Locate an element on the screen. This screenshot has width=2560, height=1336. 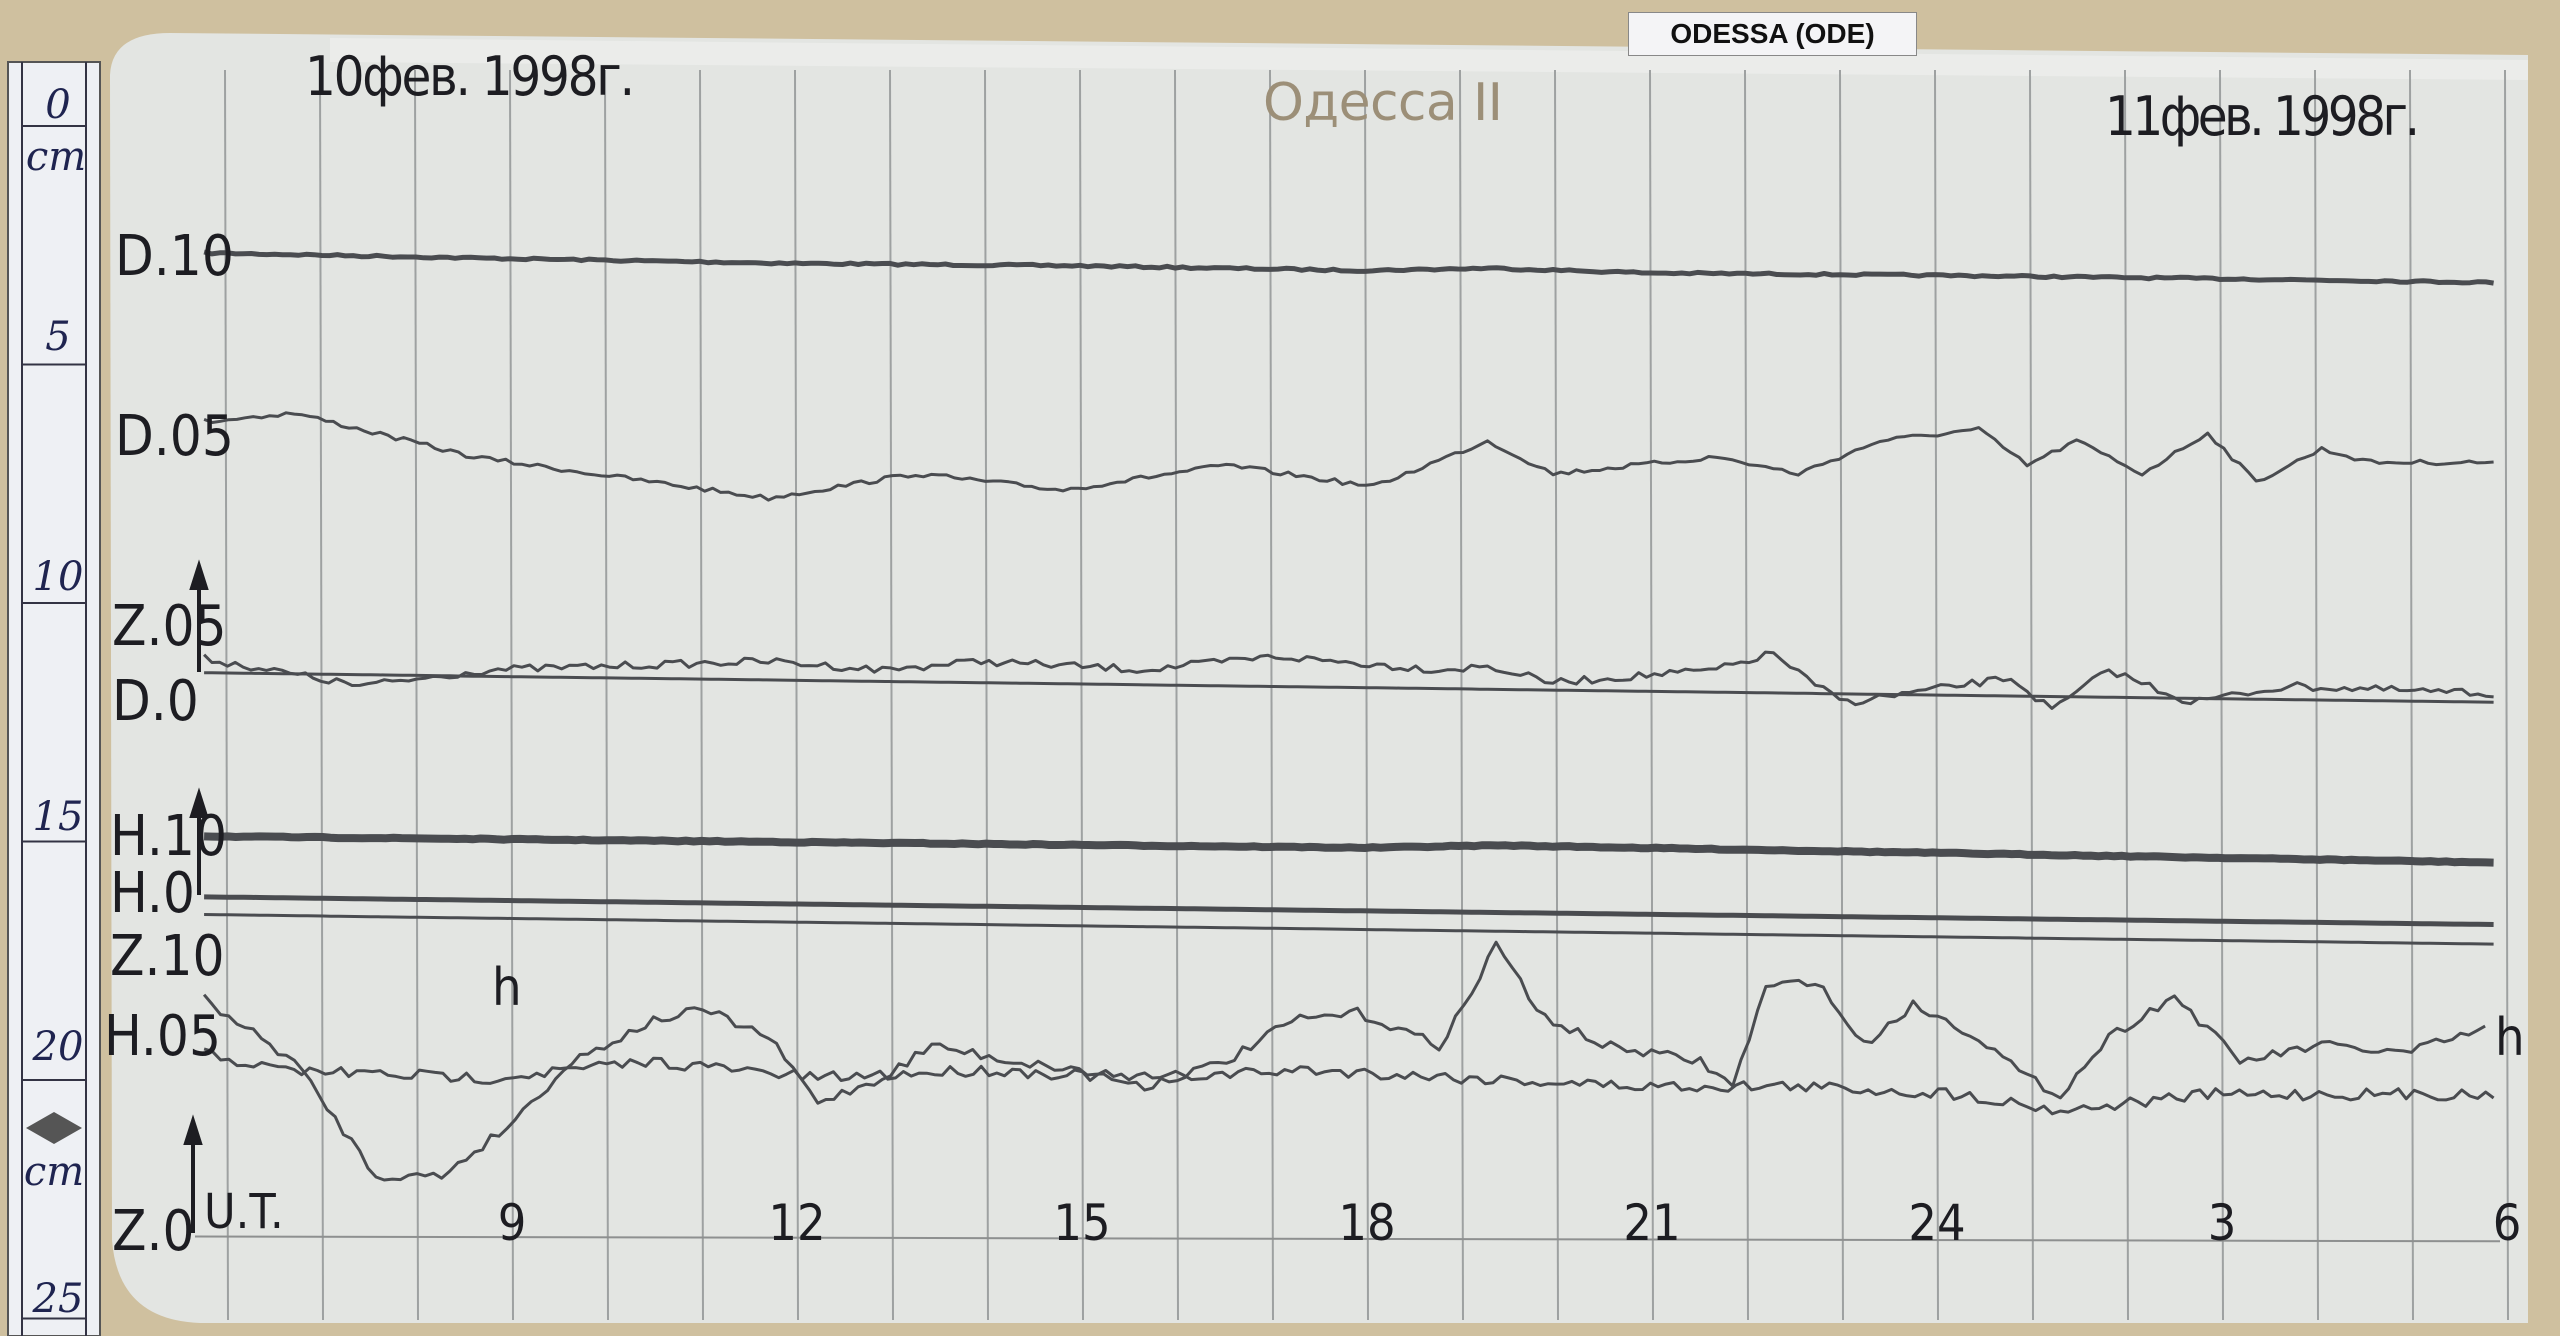
label-d10: D.10 is located at coordinates (174, 256).